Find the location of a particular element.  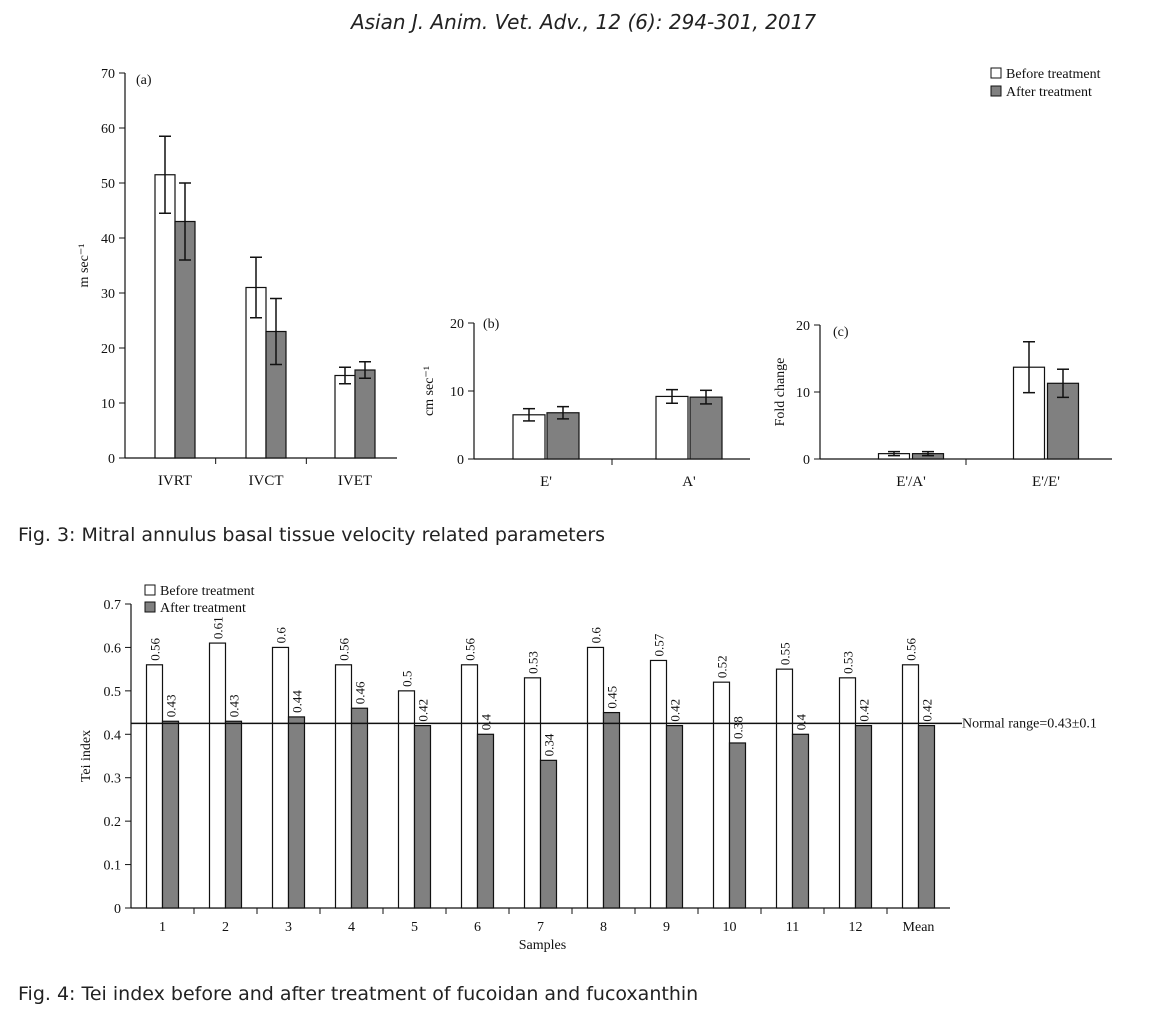

data-label: 0.44 is located at coordinates (297, 701).